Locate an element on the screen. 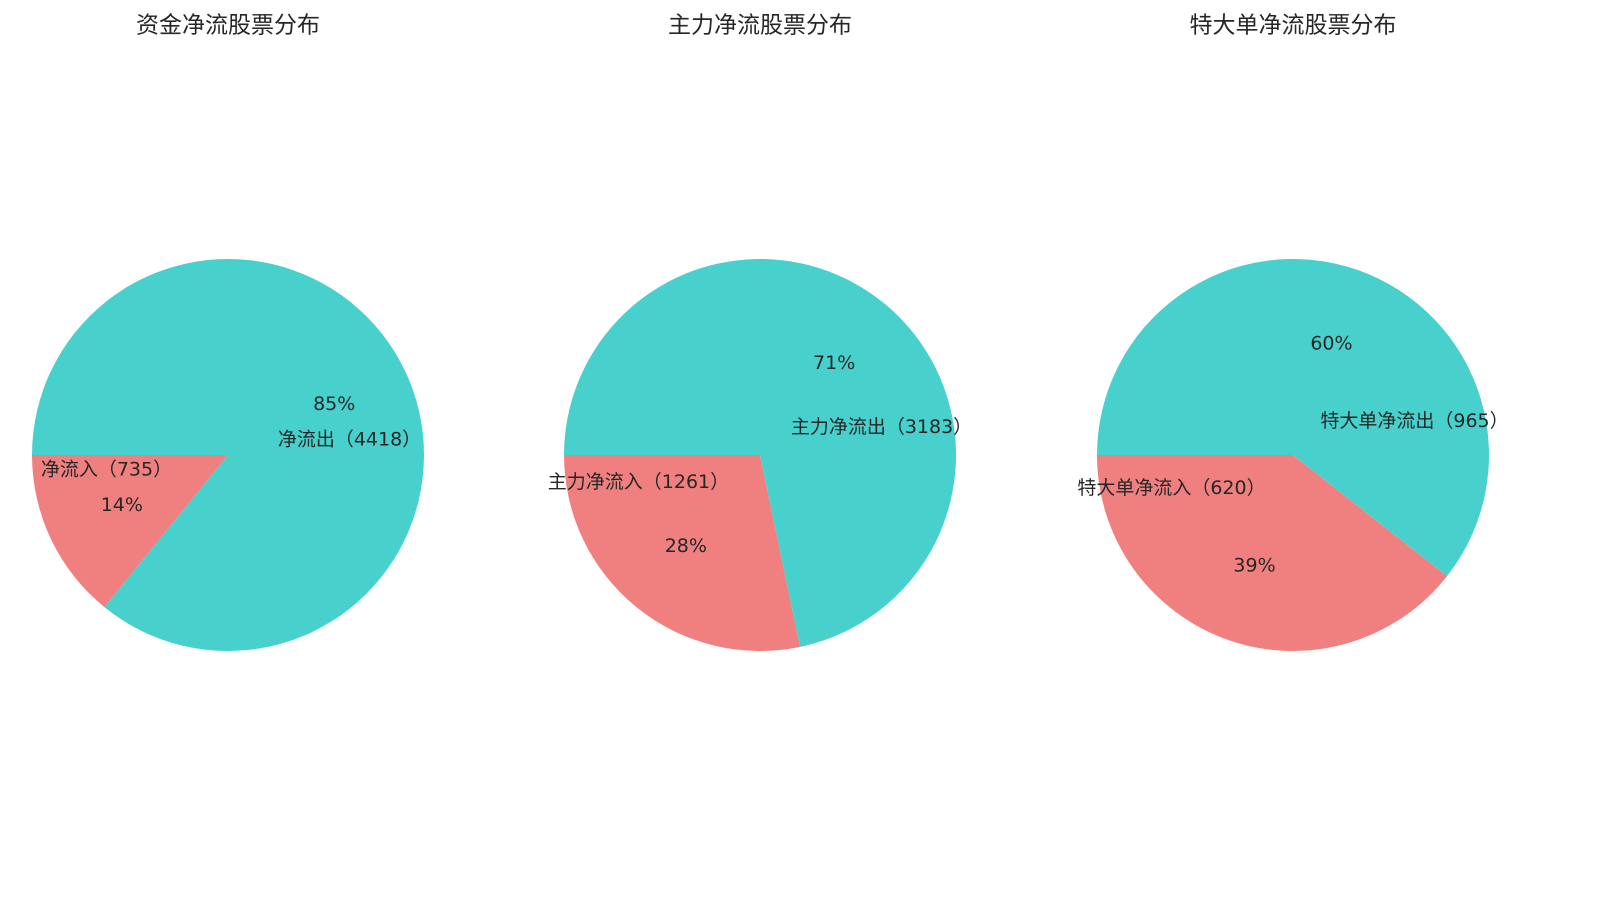 The image size is (1600, 900). slice-label: 特大单净流出（965） is located at coordinates (1414, 421).